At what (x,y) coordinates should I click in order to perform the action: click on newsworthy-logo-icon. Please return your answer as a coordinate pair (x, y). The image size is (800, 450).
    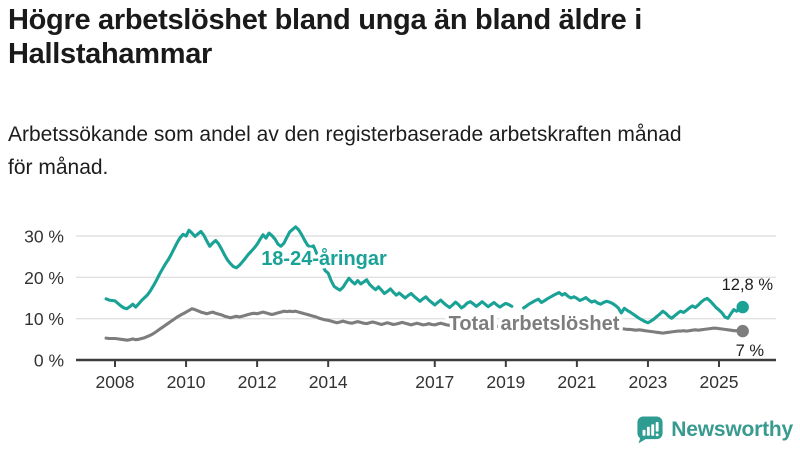
    Looking at the image, I should click on (650, 430).